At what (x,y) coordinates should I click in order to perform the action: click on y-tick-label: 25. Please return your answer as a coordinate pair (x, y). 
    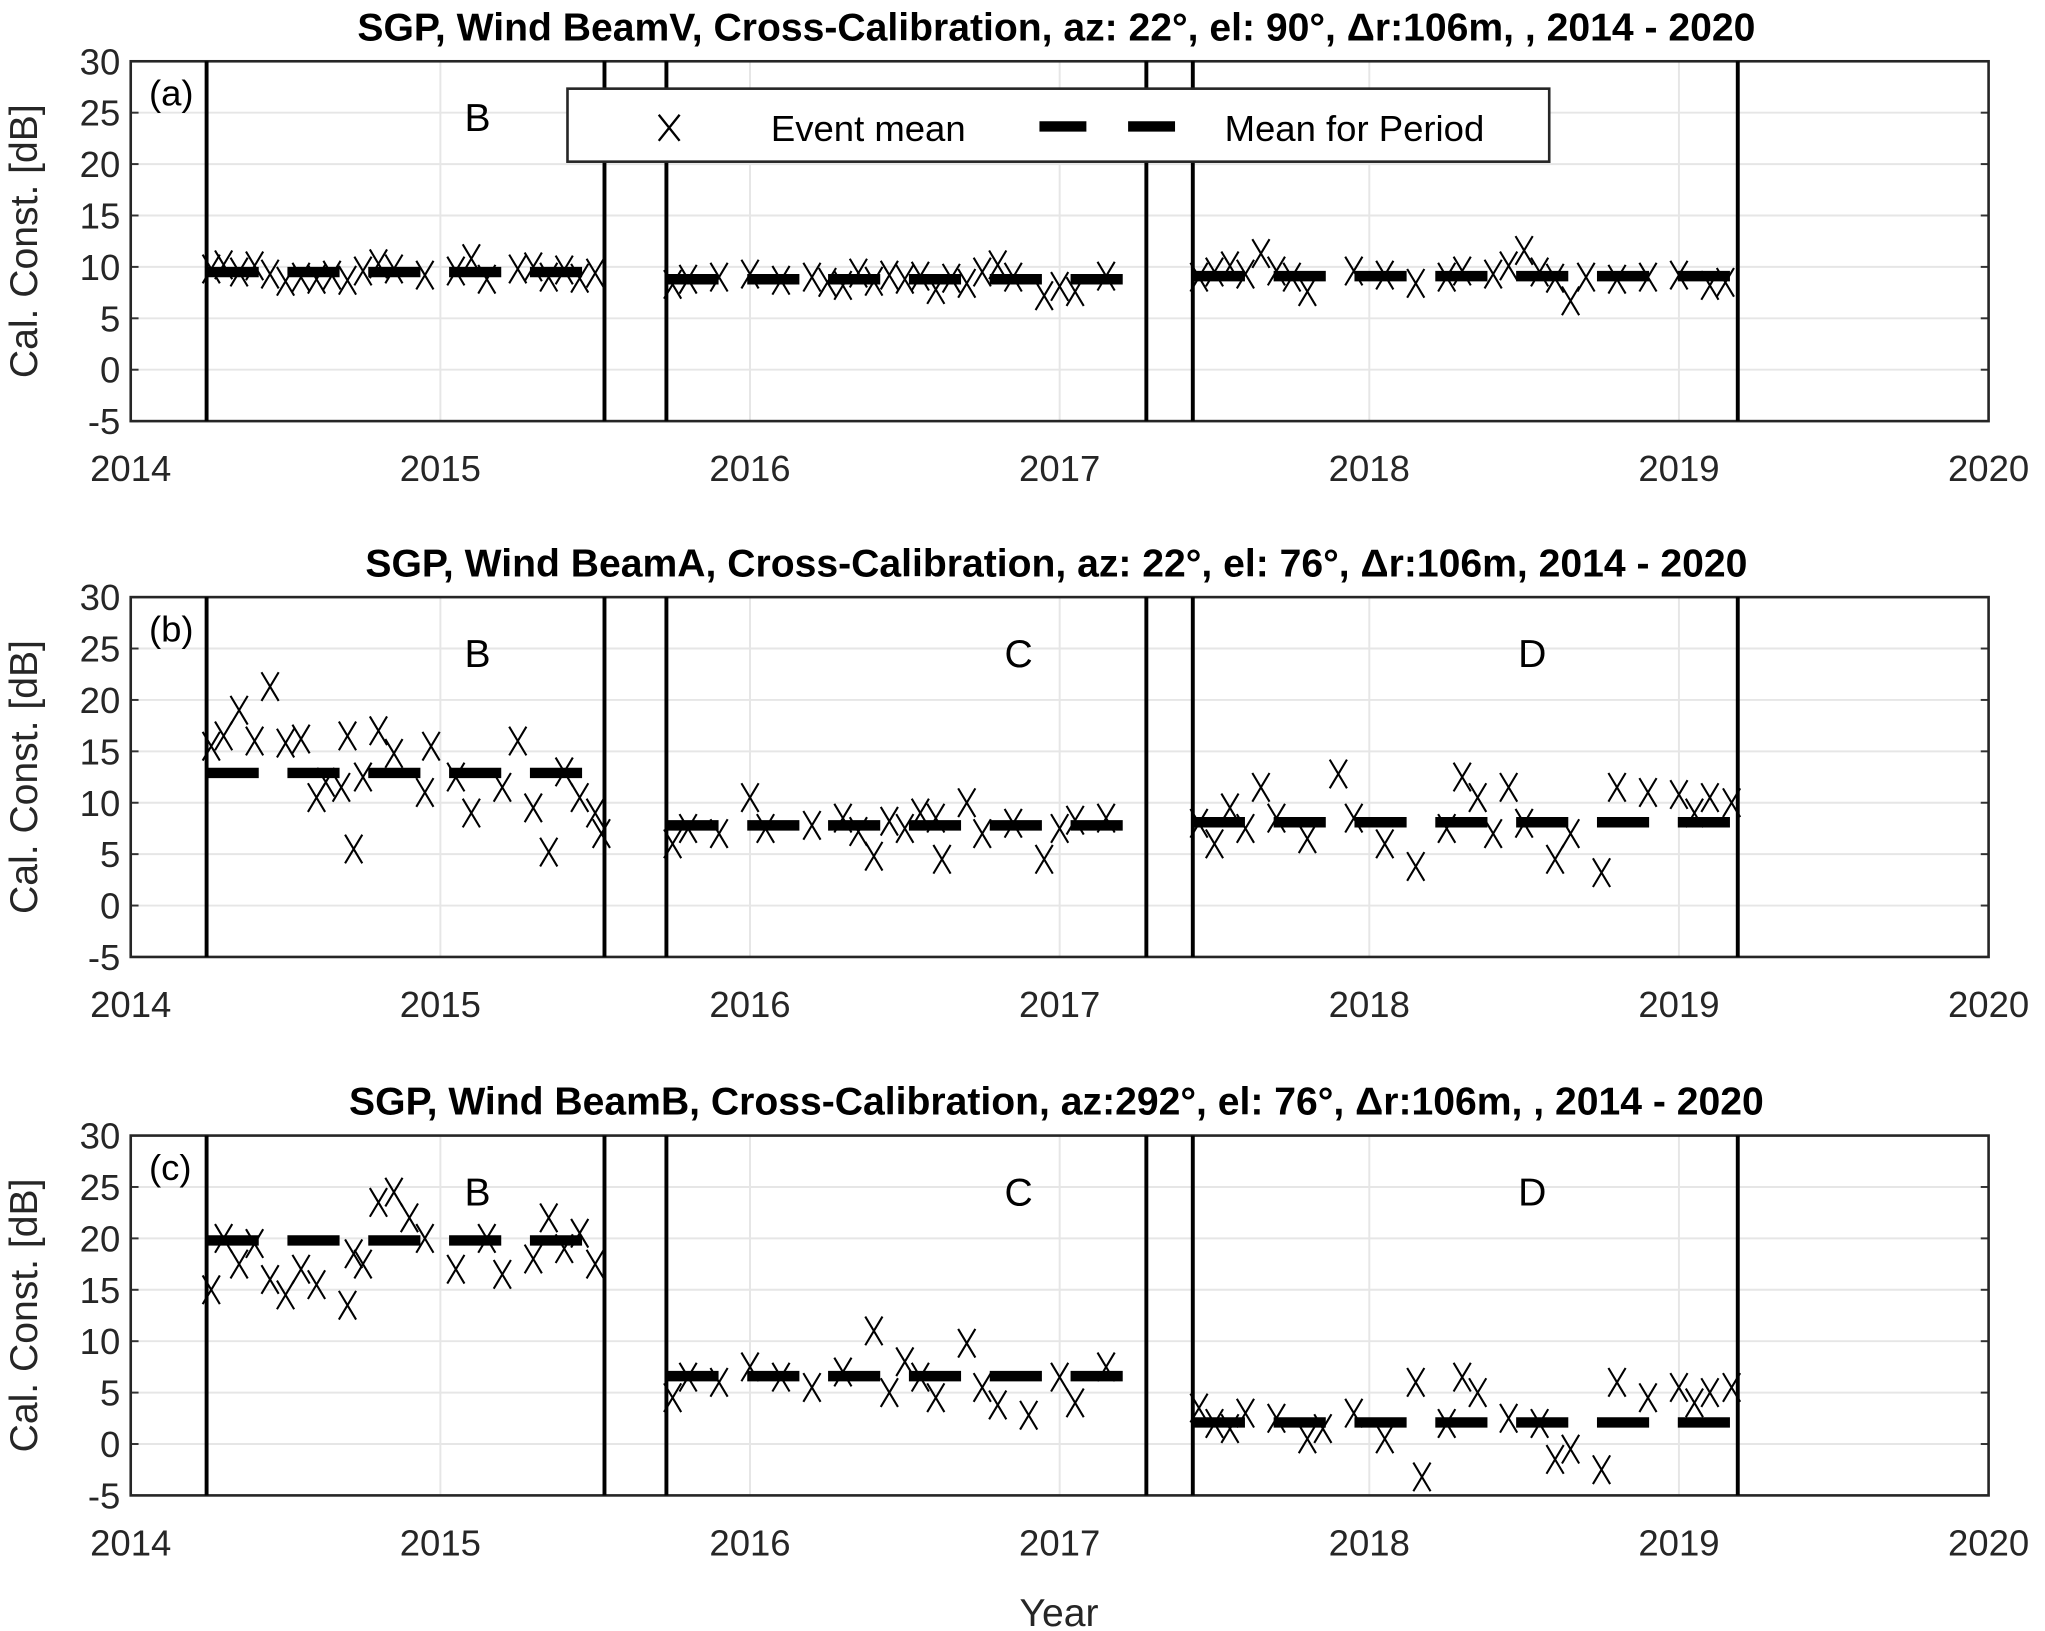
    Looking at the image, I should click on (100, 649).